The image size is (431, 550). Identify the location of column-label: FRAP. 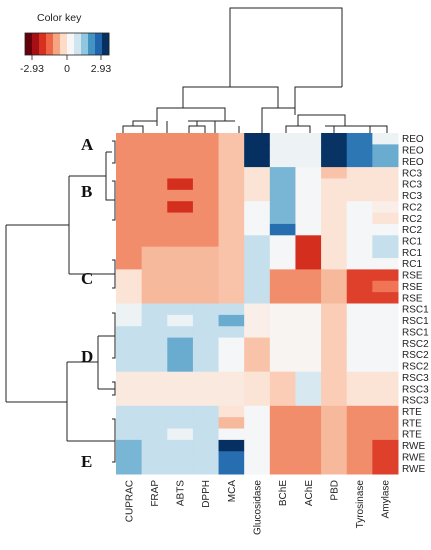
(155, 493).